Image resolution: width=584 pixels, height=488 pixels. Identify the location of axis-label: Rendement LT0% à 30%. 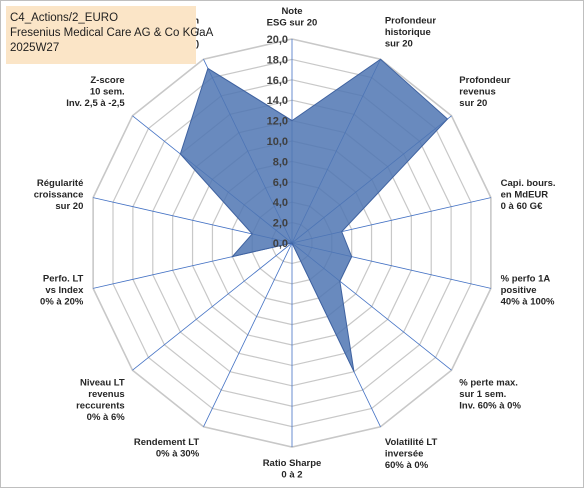
(167, 448).